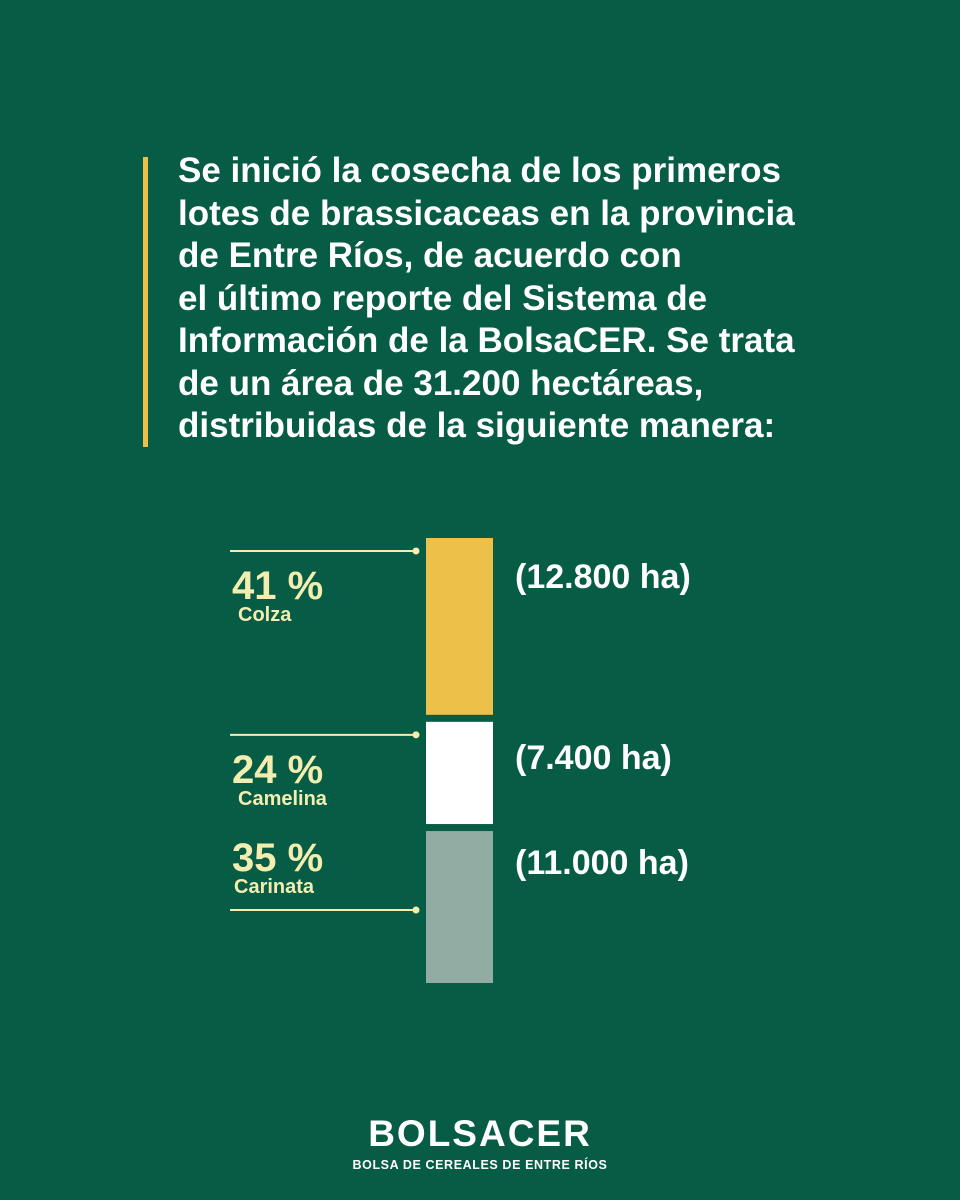  I want to click on bar-segment-camelina, so click(459, 773).